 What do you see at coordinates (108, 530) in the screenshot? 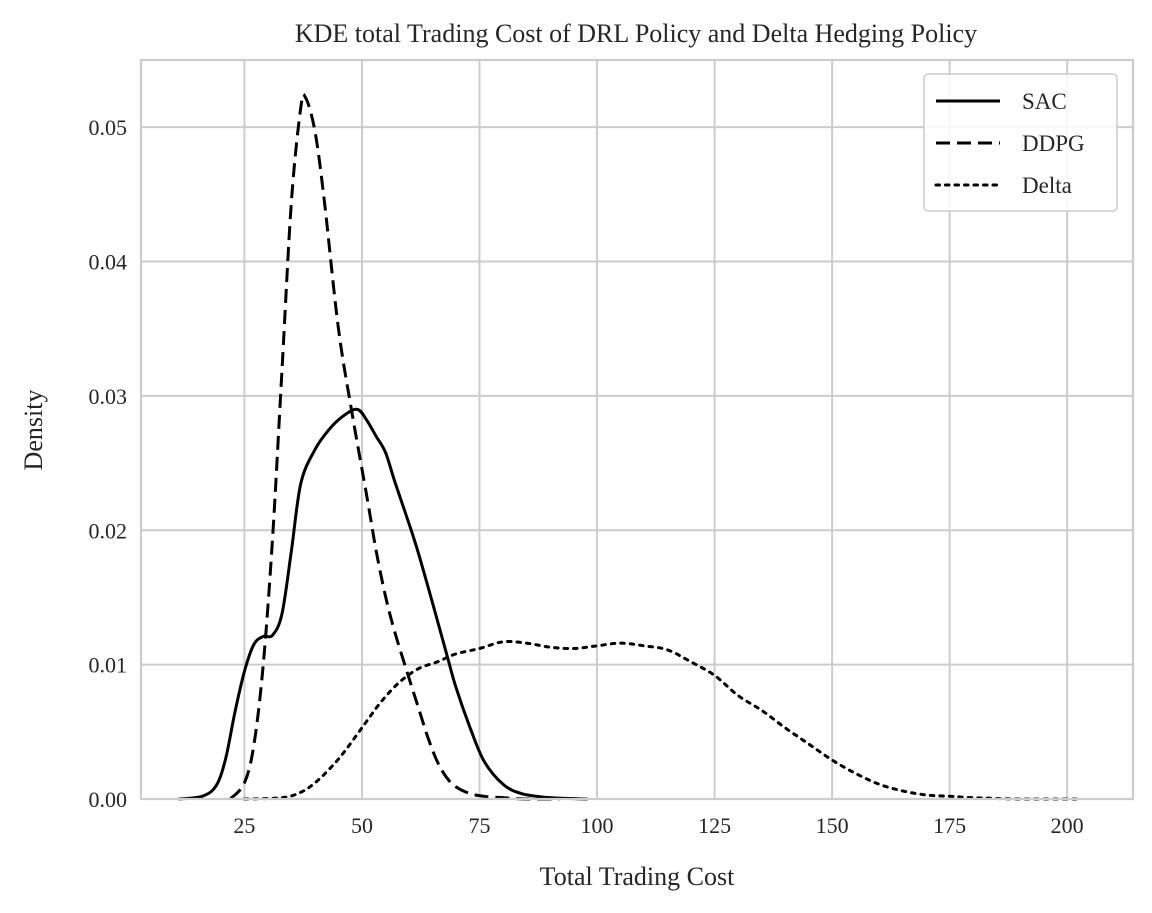
I see `y-tick-label: 0.02` at bounding box center [108, 530].